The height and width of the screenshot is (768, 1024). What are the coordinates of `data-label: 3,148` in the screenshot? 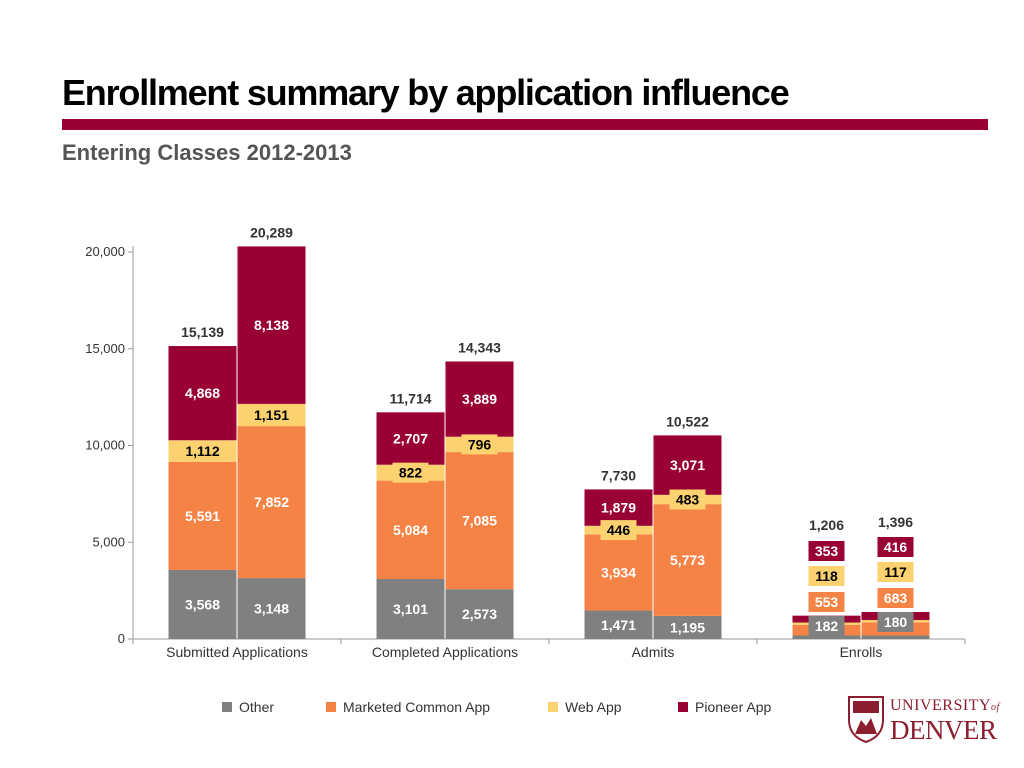 It's located at (271, 609).